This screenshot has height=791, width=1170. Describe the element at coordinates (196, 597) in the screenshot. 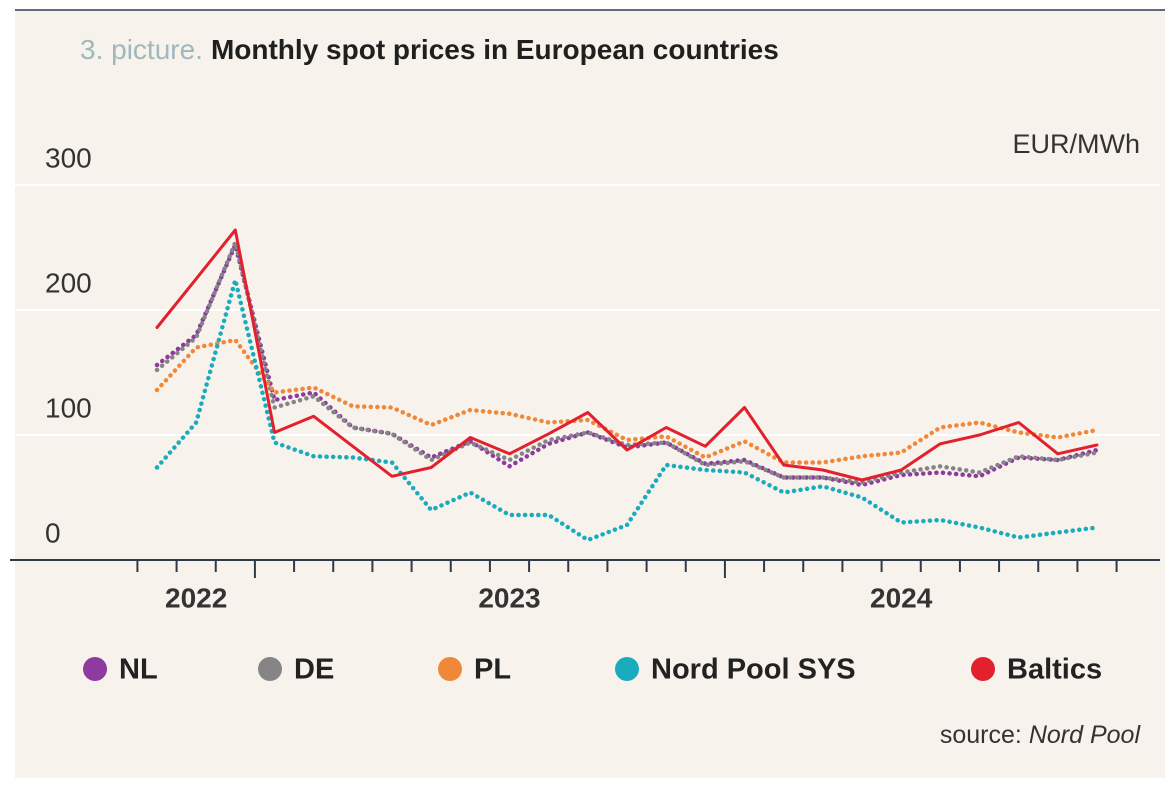

I see `x-tick-label: 2022` at that location.